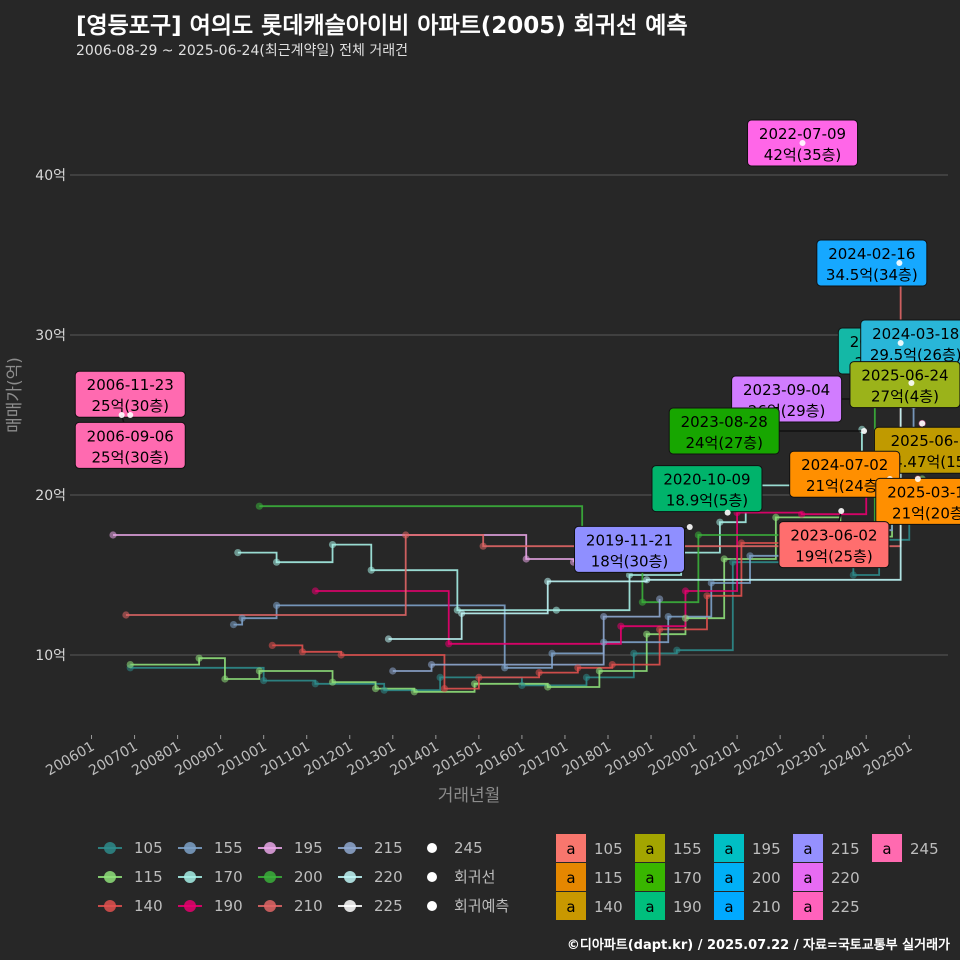 The image size is (960, 960). What do you see at coordinates (845, 759) in the screenshot?
I see `x-tick-label: 202401` at bounding box center [845, 759].